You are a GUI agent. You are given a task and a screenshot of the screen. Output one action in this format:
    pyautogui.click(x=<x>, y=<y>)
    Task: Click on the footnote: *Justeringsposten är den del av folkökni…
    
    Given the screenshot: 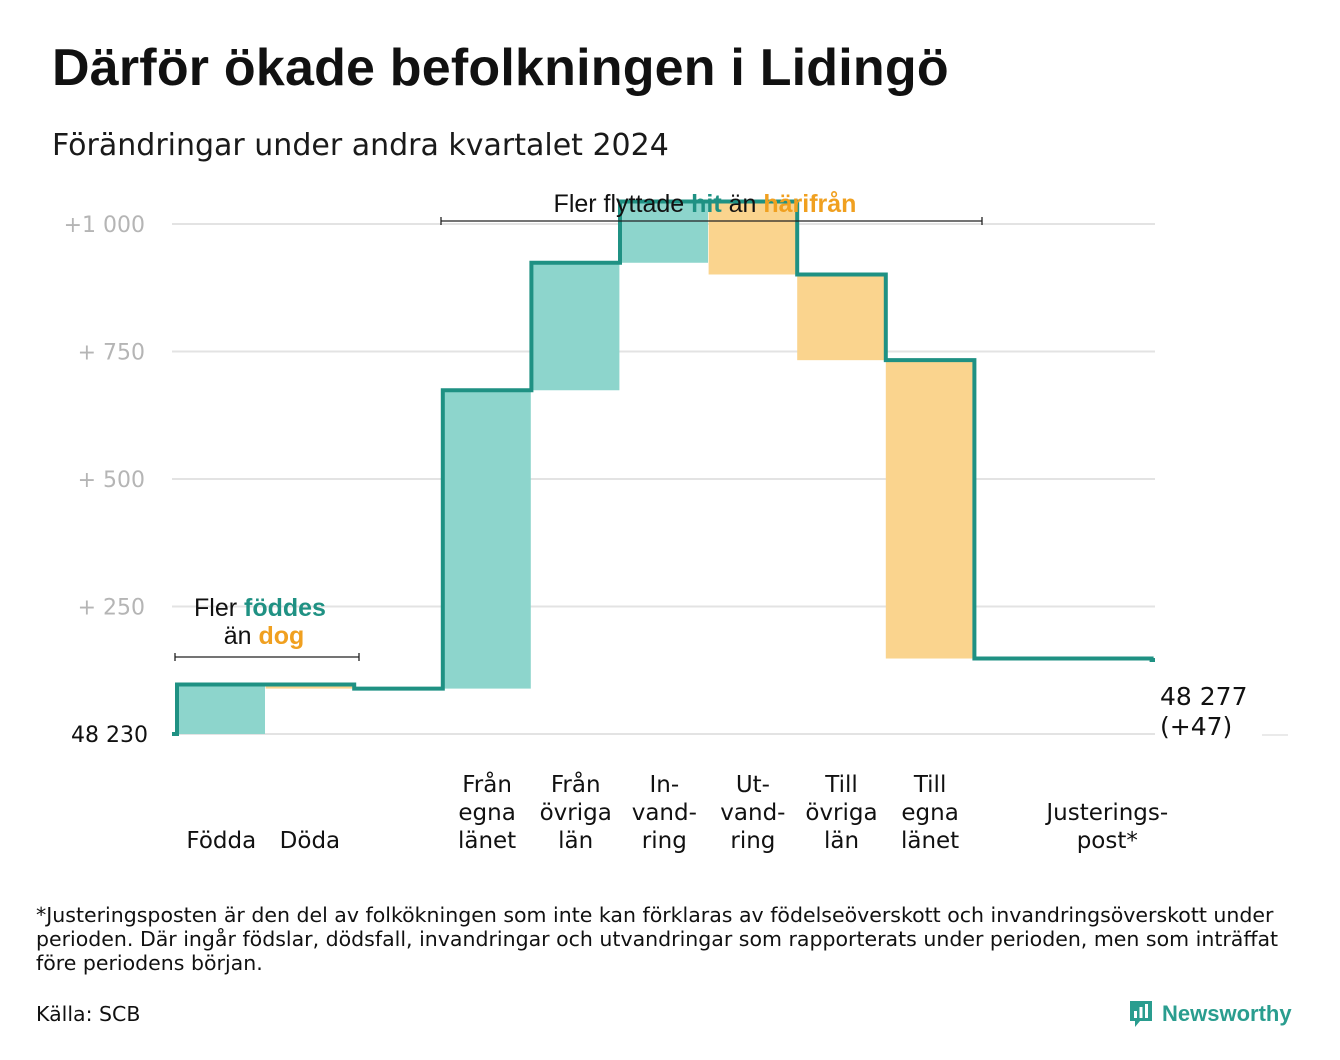 What is the action you would take?
    pyautogui.click(x=657, y=939)
    